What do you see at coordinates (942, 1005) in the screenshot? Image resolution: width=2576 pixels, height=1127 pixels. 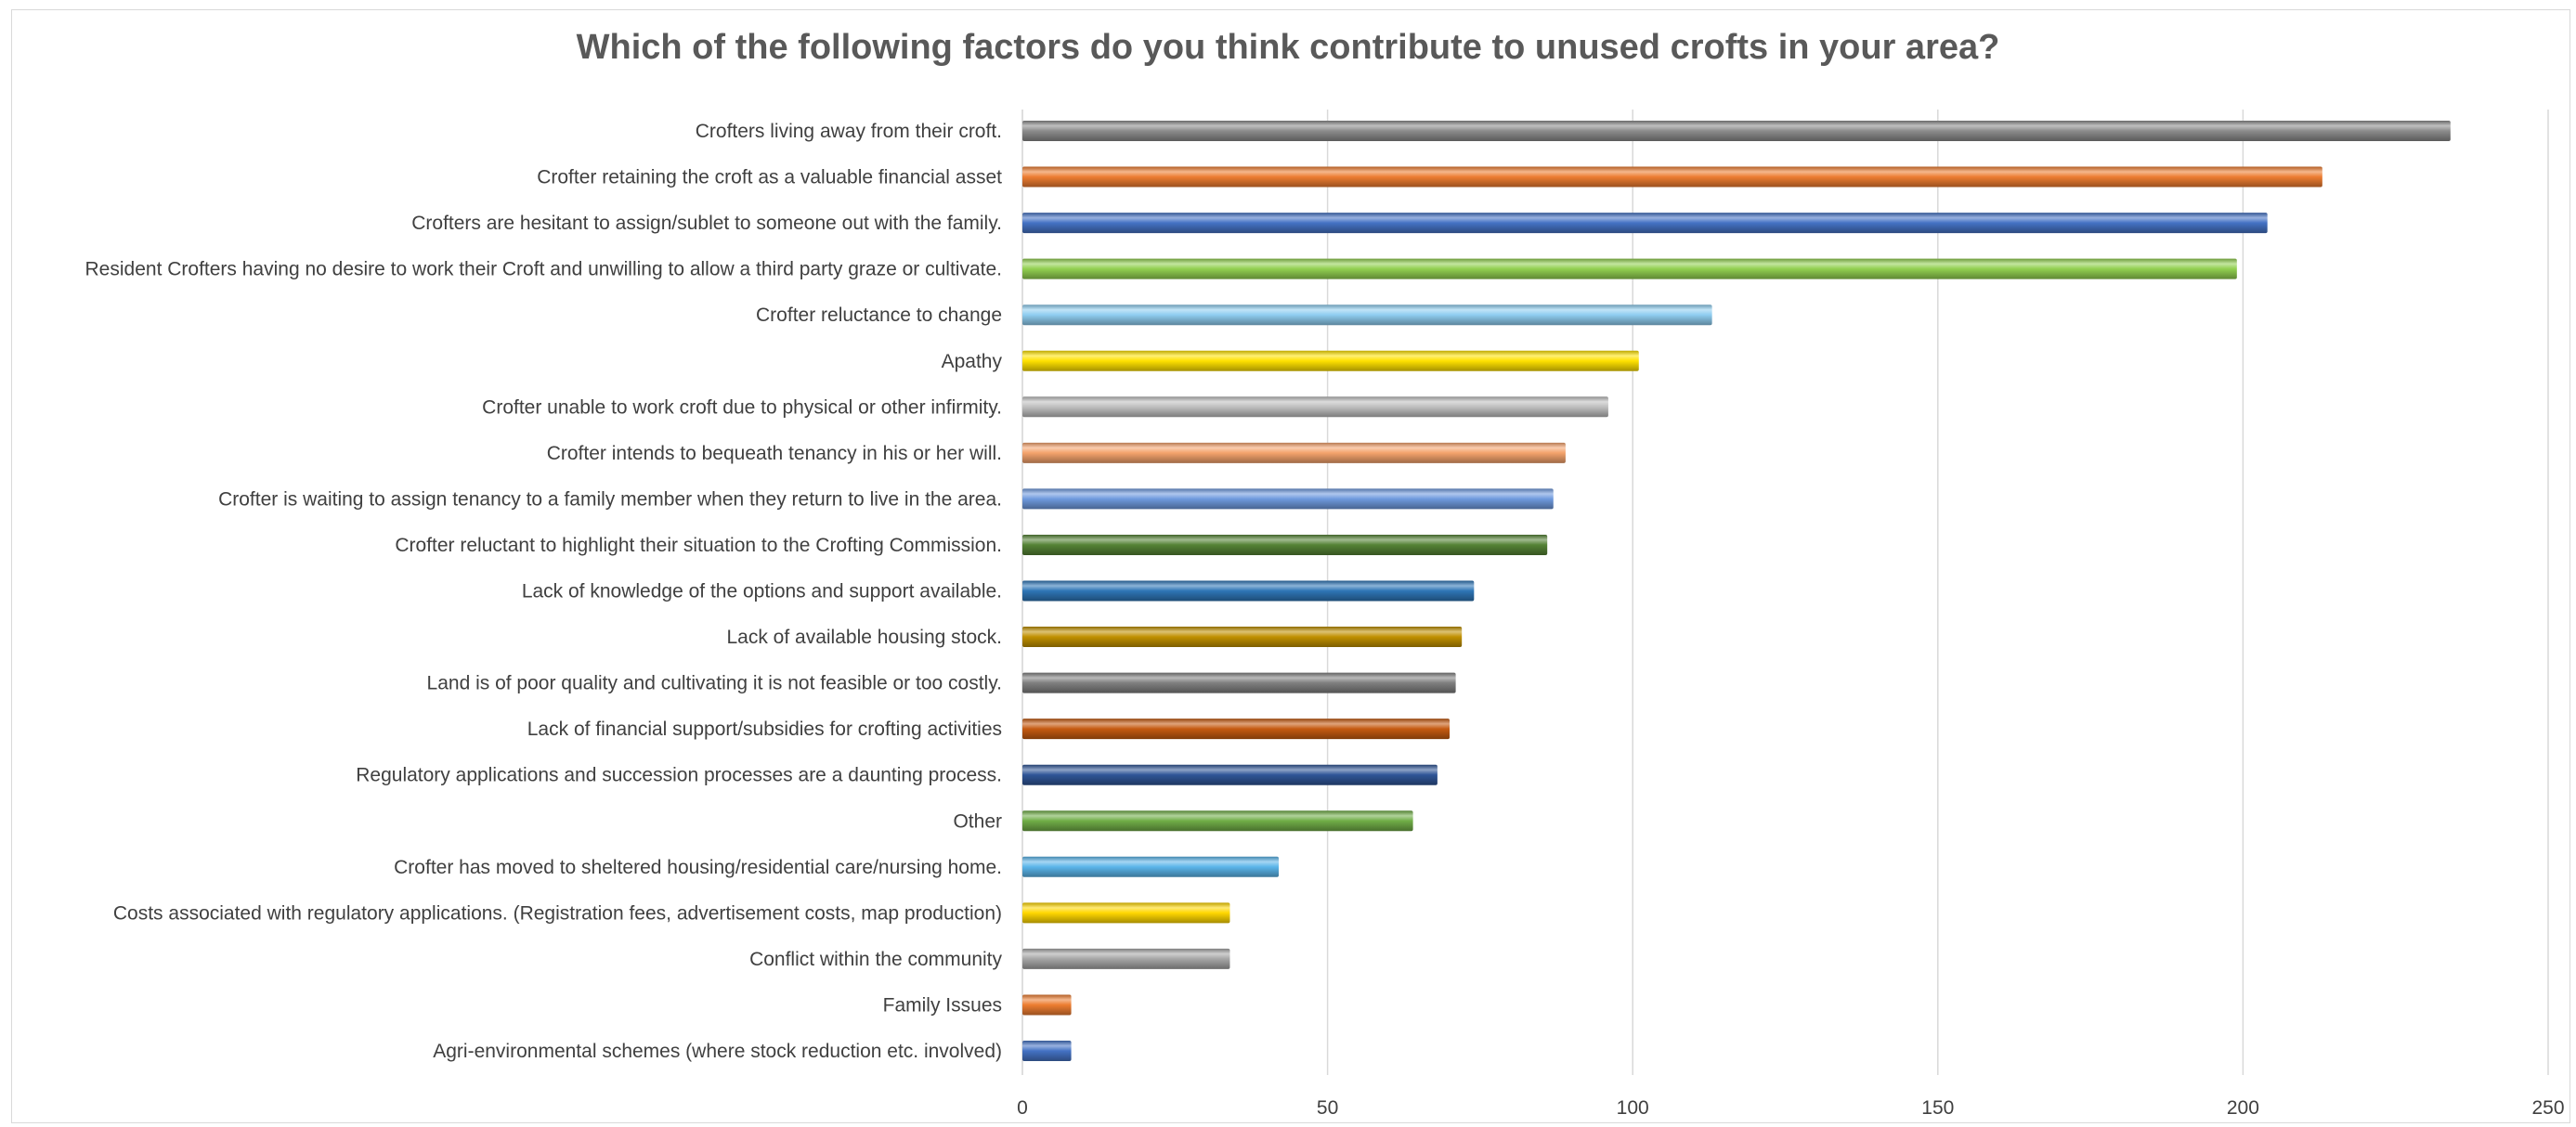 I see `category-label: Family Issues` at bounding box center [942, 1005].